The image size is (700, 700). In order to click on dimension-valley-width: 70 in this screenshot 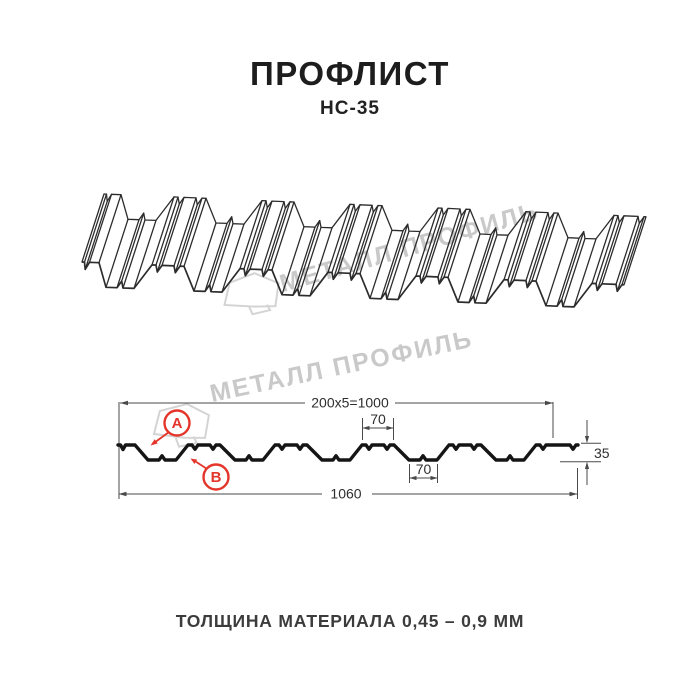, I will do `click(423, 471)`.